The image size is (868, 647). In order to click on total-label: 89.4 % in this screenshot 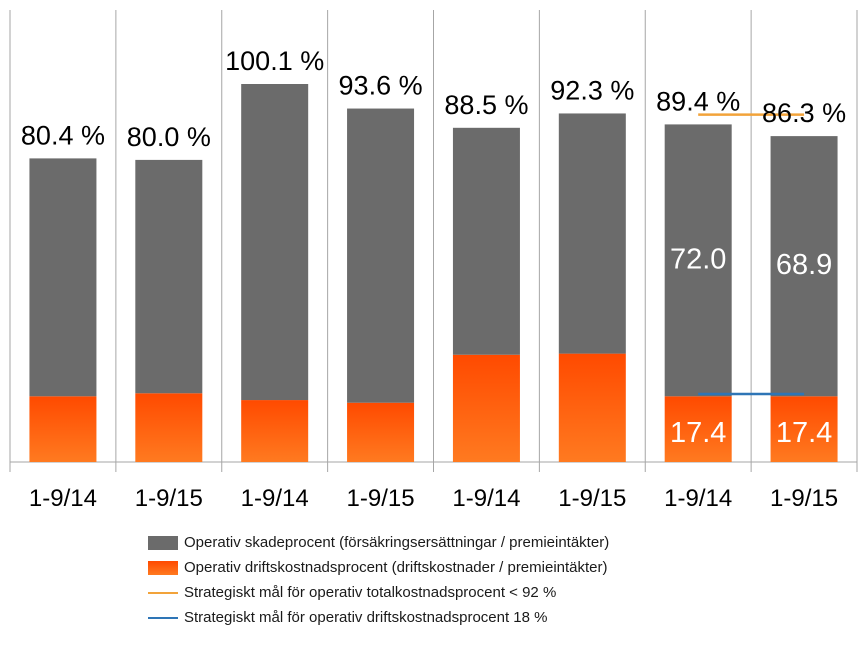, I will do `click(698, 101)`.